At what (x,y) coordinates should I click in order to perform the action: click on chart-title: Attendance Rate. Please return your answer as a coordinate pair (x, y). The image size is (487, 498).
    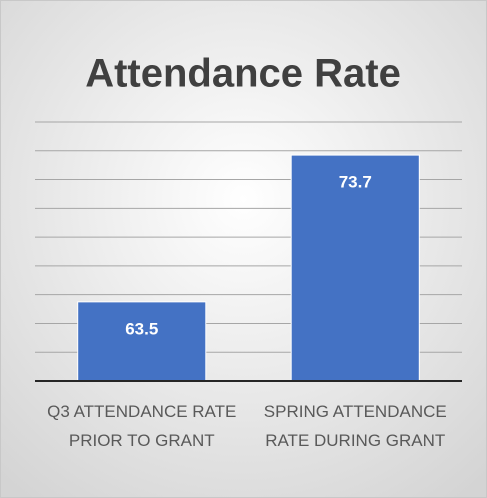
    Looking at the image, I should click on (243, 74).